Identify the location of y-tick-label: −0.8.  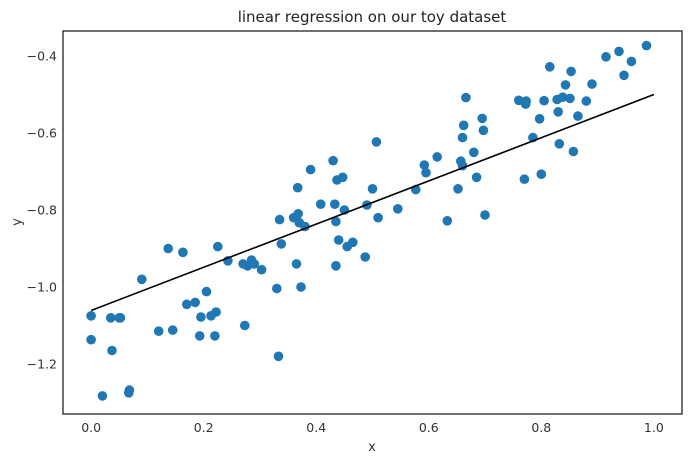
(42, 209).